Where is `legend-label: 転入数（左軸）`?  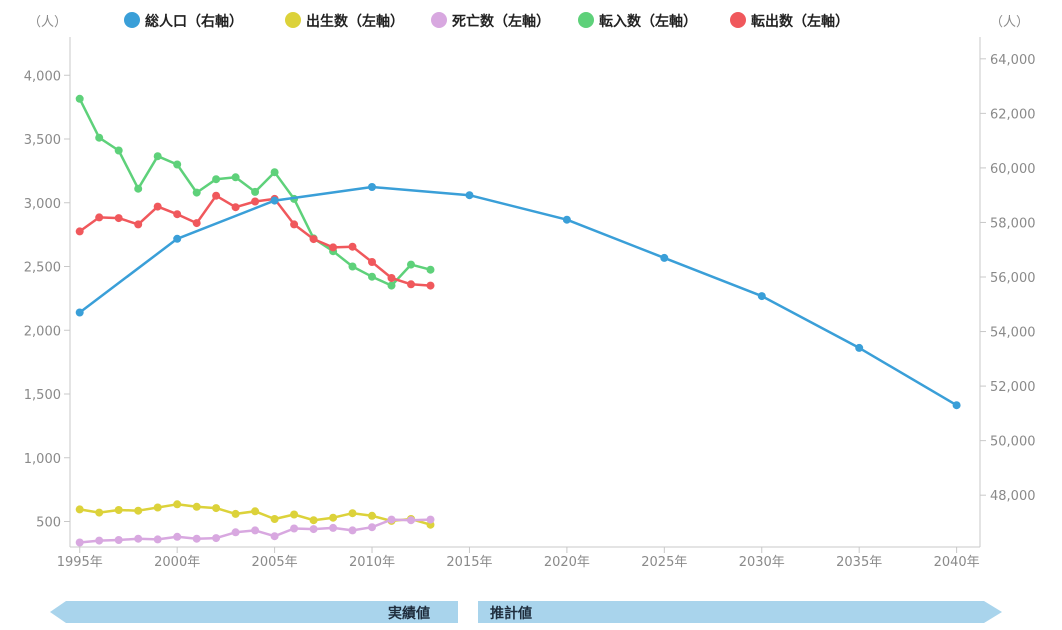
legend-label: 転入数（左軸） is located at coordinates (648, 21).